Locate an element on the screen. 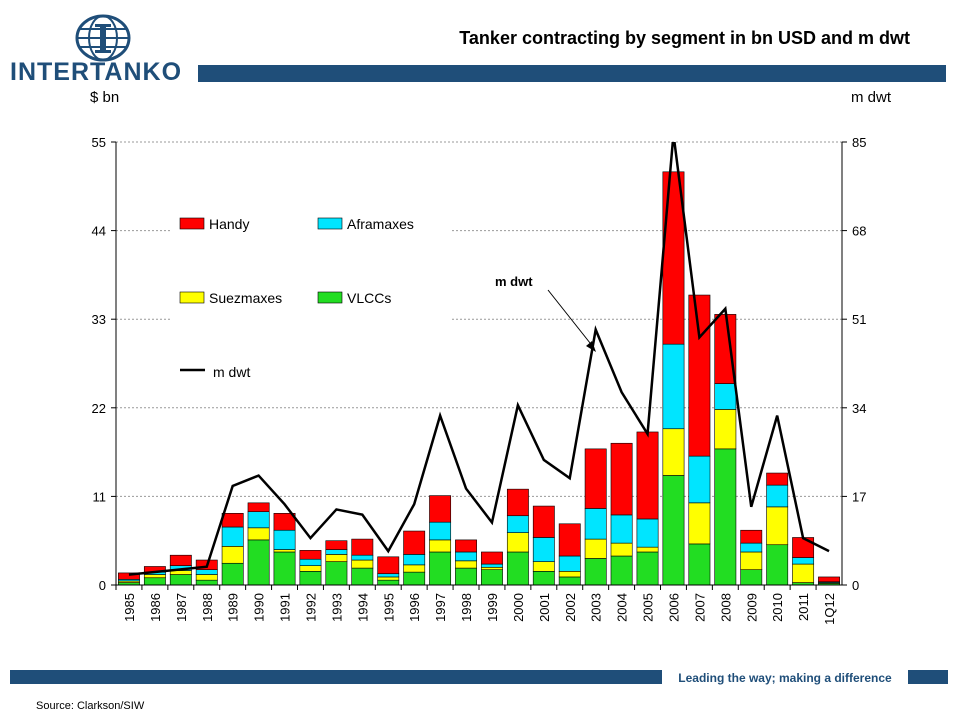  x-tick-label: 1990 is located at coordinates (259, 607).